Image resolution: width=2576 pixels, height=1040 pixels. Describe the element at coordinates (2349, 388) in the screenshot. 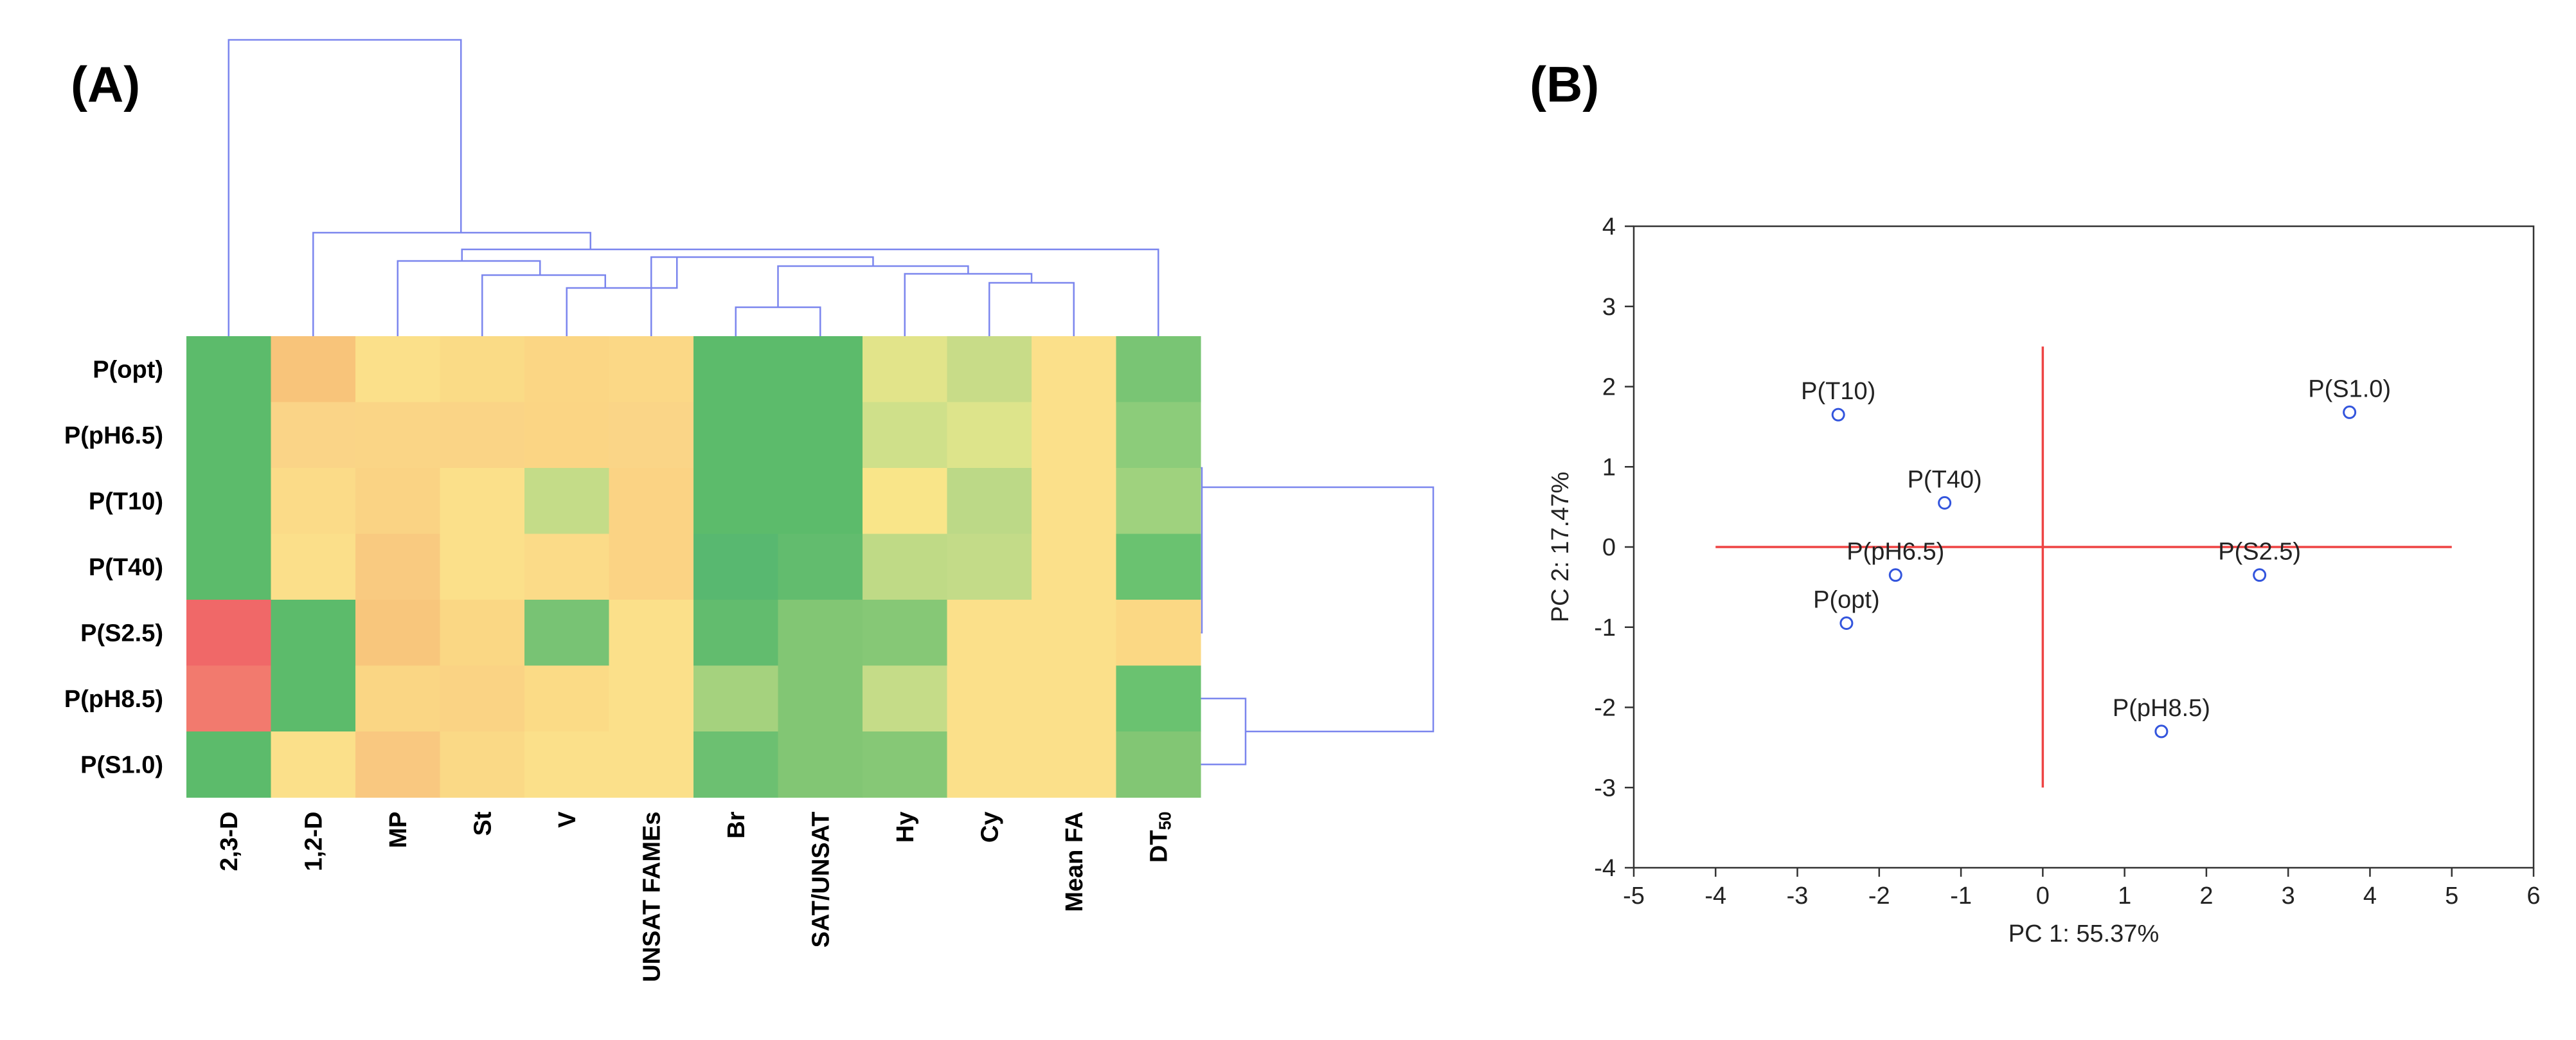

I see `pca-point-label: P(S1.0)` at that location.